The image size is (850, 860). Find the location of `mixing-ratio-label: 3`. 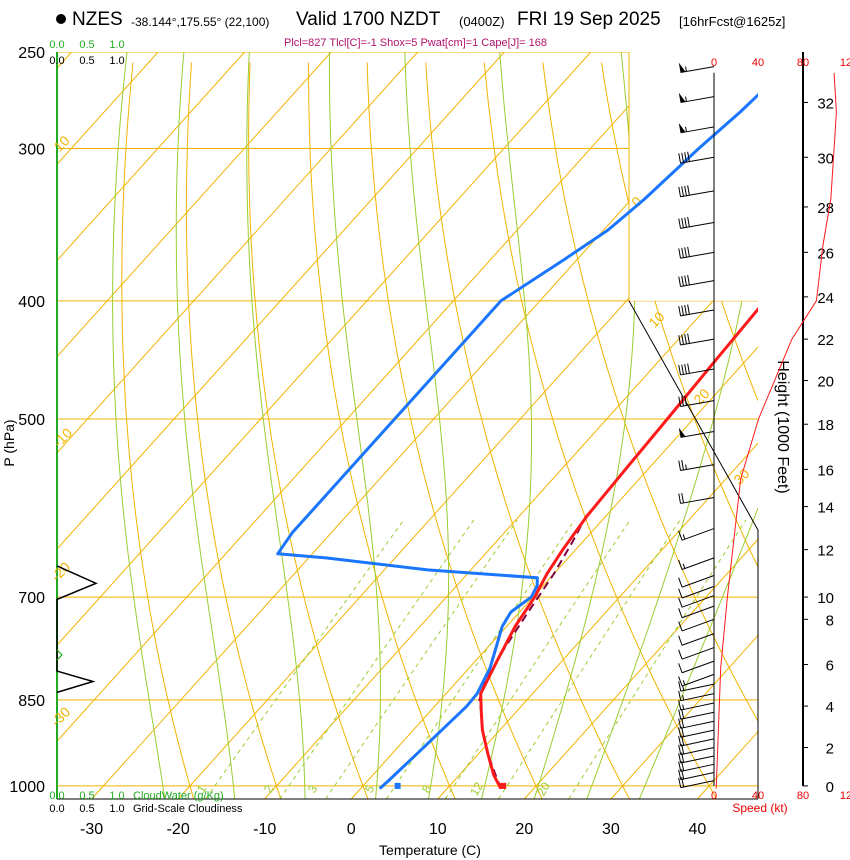

mixing-ratio-label: 3 is located at coordinates (313, 788).